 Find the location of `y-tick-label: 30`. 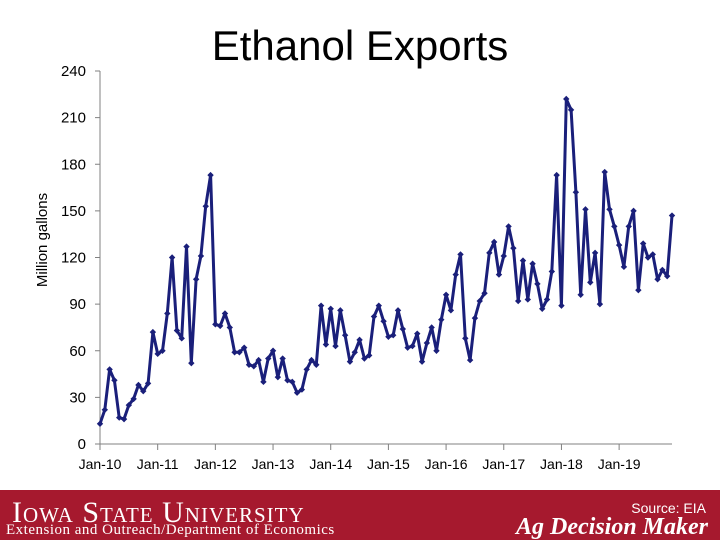

y-tick-label: 30 is located at coordinates (77, 397).